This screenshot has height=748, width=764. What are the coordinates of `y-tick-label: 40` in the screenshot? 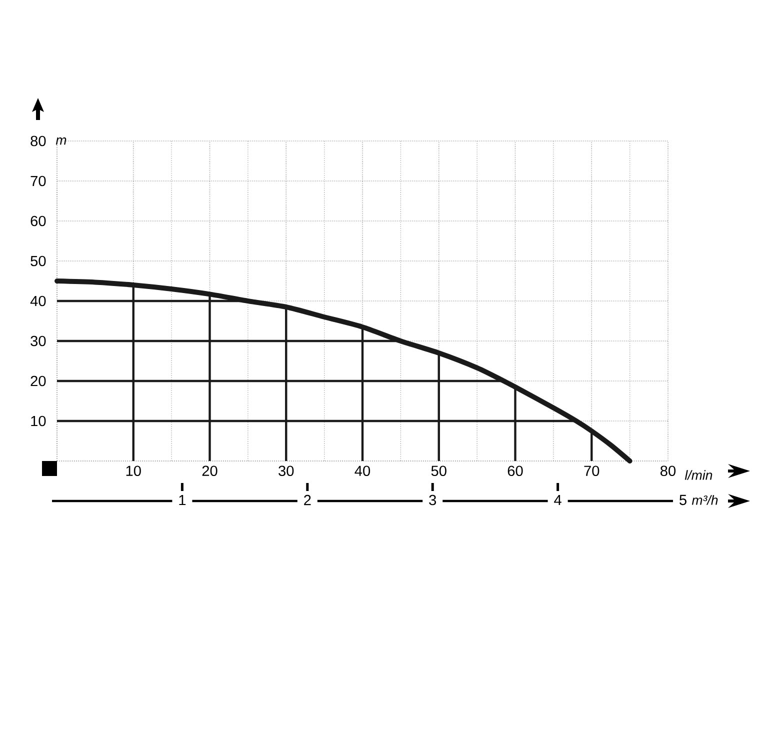 It's located at (38, 301).